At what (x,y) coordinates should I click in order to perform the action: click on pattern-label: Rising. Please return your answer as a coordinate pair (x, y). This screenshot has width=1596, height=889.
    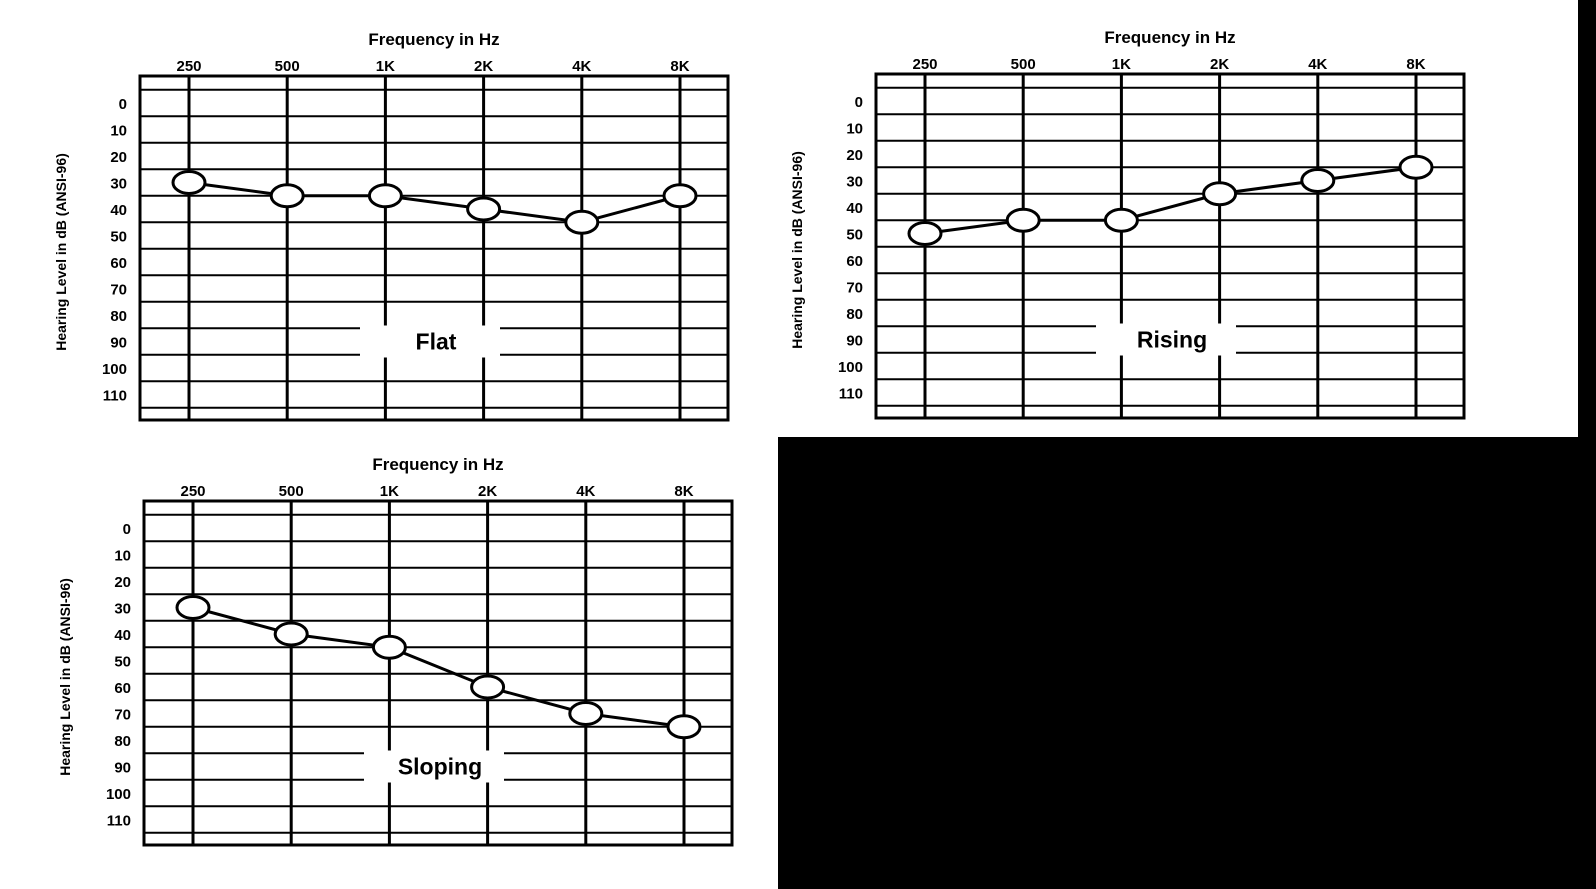
    Looking at the image, I should click on (1172, 340).